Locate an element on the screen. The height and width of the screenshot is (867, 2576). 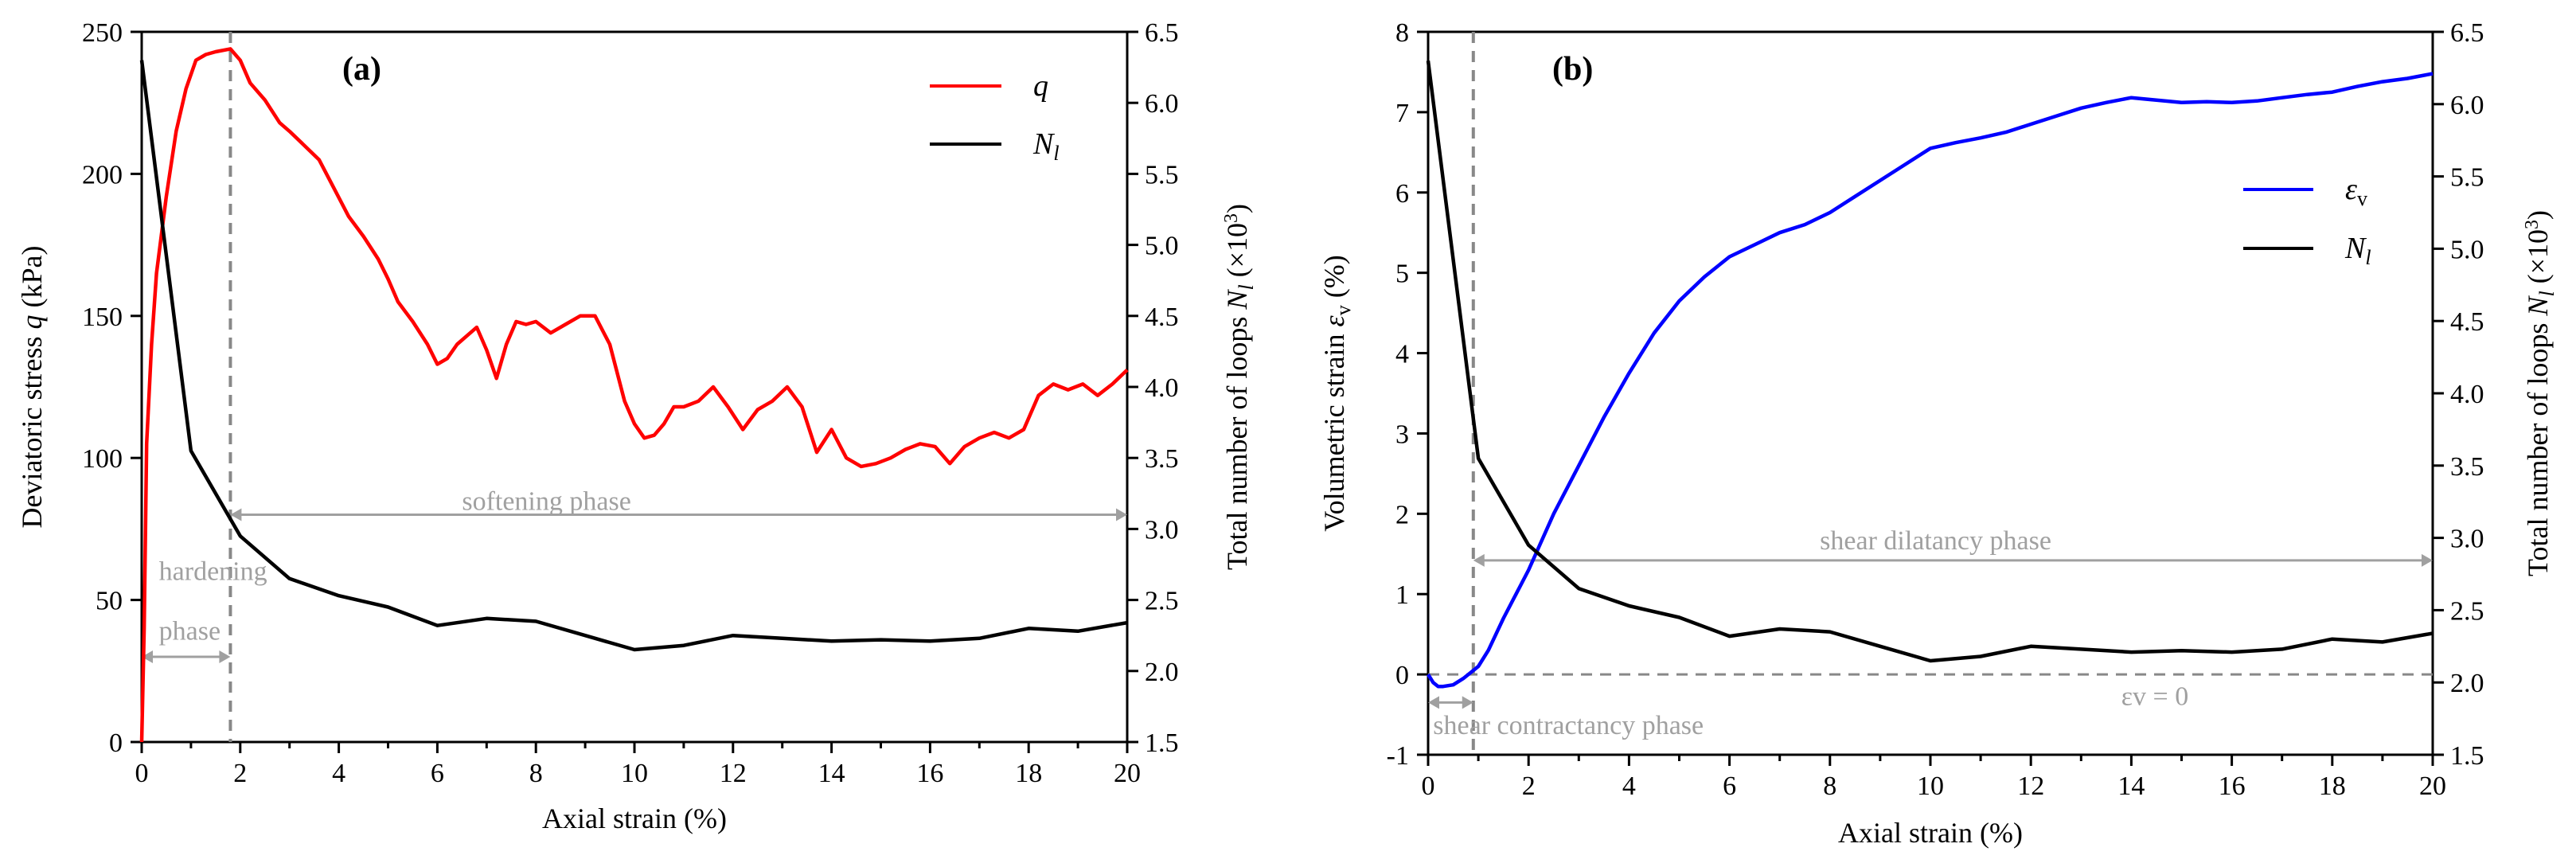
a-yl-tick-label-0: 0 is located at coordinates (116, 743).